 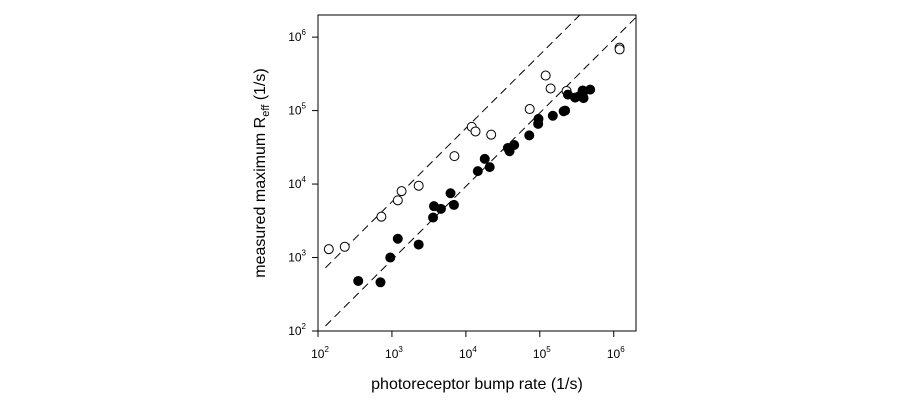 I want to click on x-tick-label-4: 10⁶, so click(x=616, y=353).